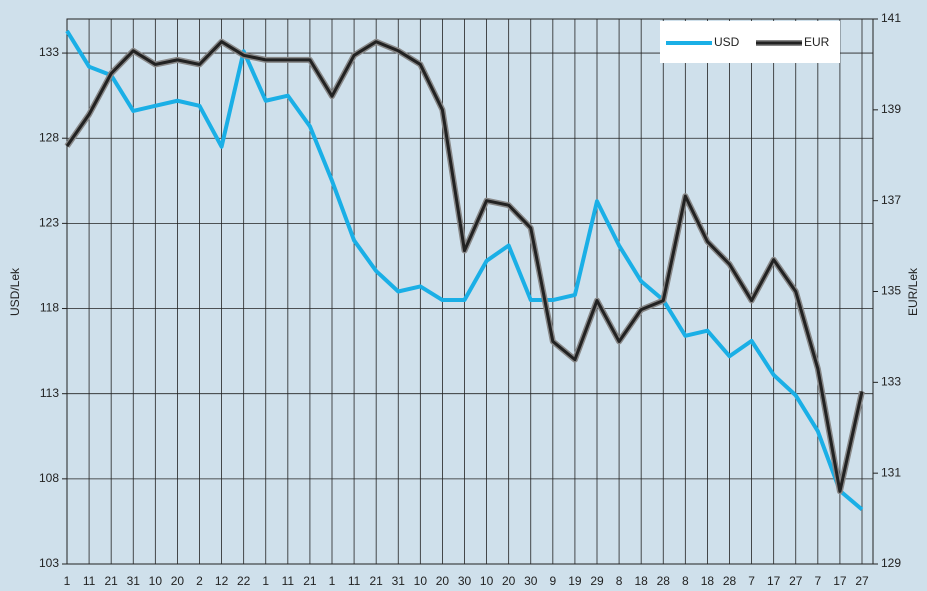 The width and height of the screenshot is (927, 591). I want to click on y-tick-label: 113, so click(49, 393).